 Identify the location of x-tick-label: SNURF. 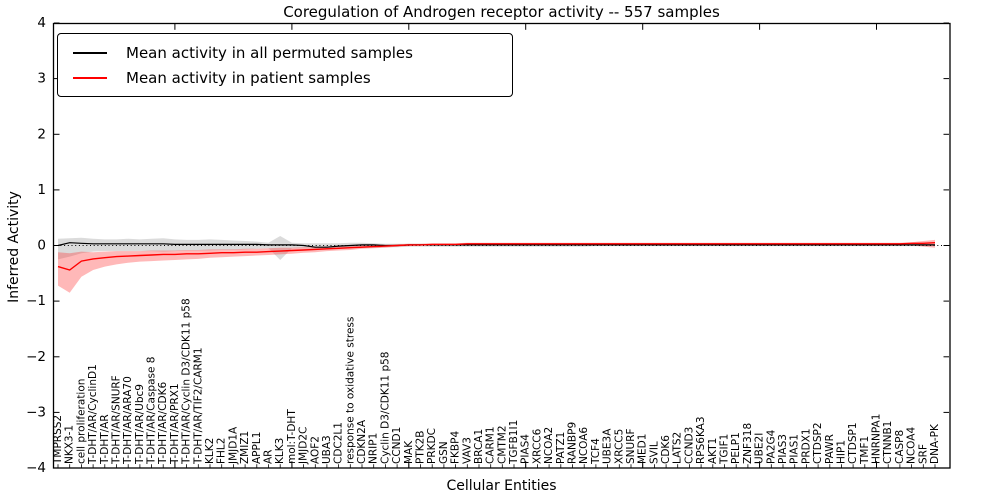
(631, 446).